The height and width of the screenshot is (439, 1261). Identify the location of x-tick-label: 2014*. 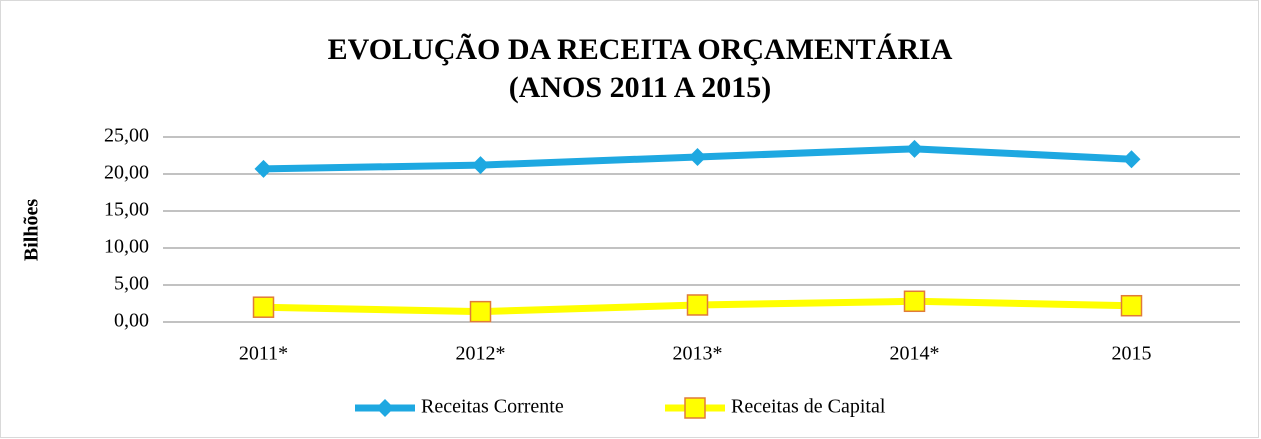
(915, 354).